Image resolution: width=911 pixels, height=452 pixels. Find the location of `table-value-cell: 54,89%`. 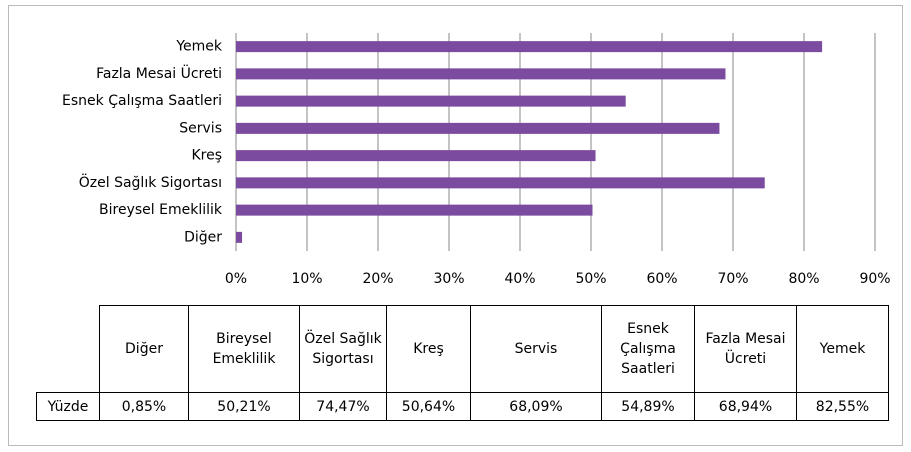

table-value-cell: 54,89% is located at coordinates (648, 406).